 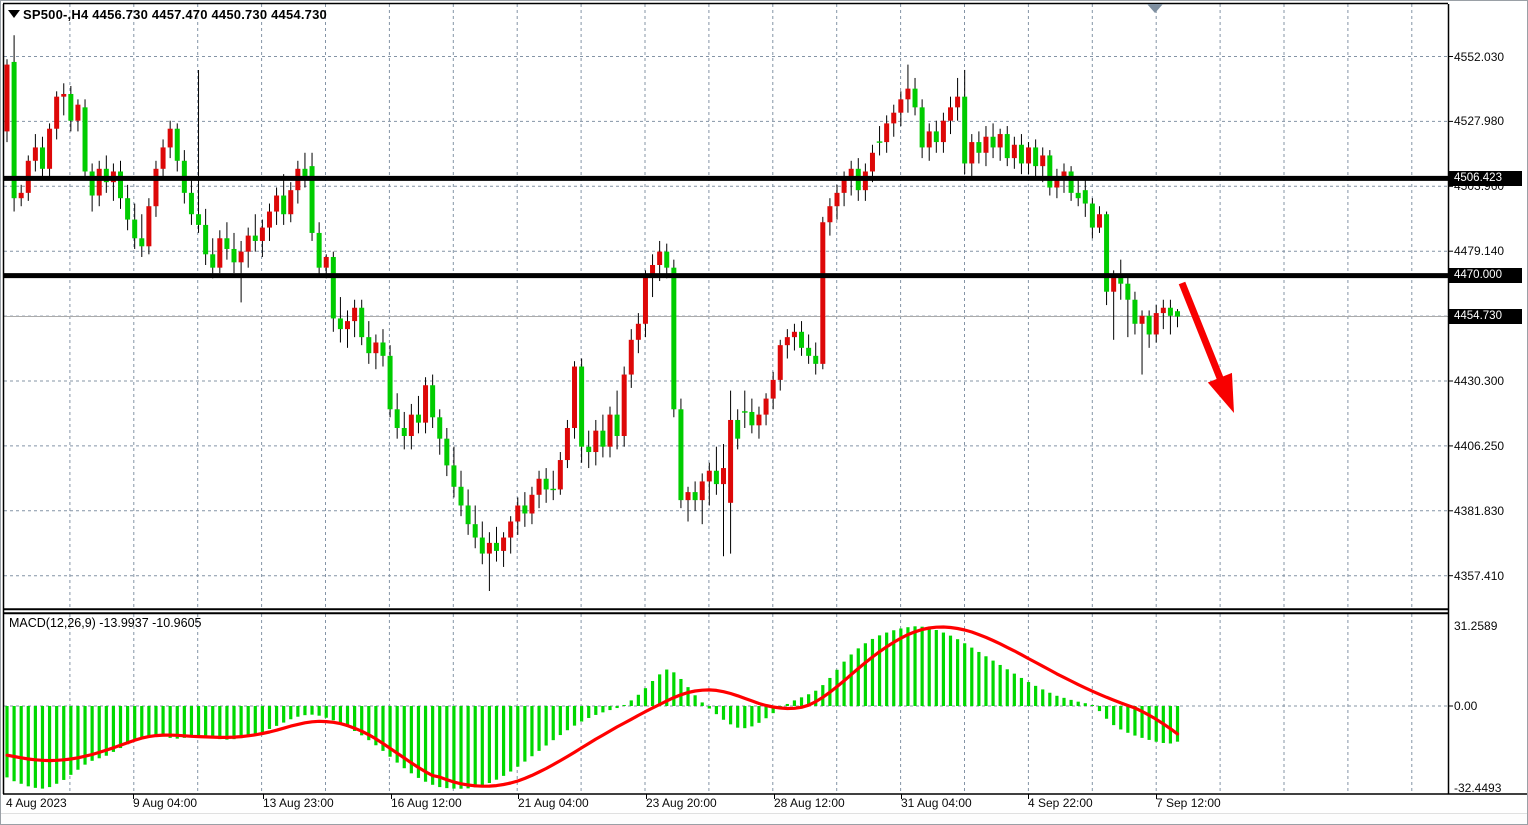 I want to click on macd-axis-label: 0.00, so click(x=1466, y=706).